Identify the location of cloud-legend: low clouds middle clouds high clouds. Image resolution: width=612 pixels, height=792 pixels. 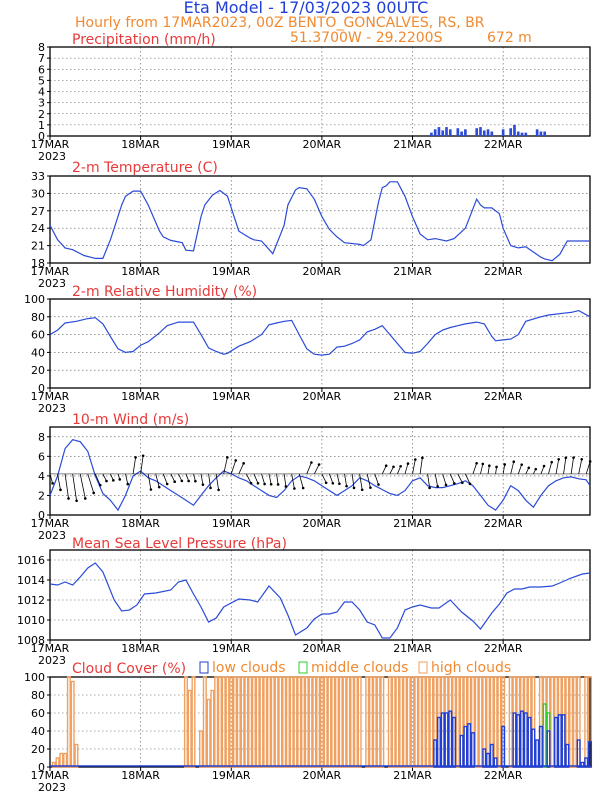
(355, 668).